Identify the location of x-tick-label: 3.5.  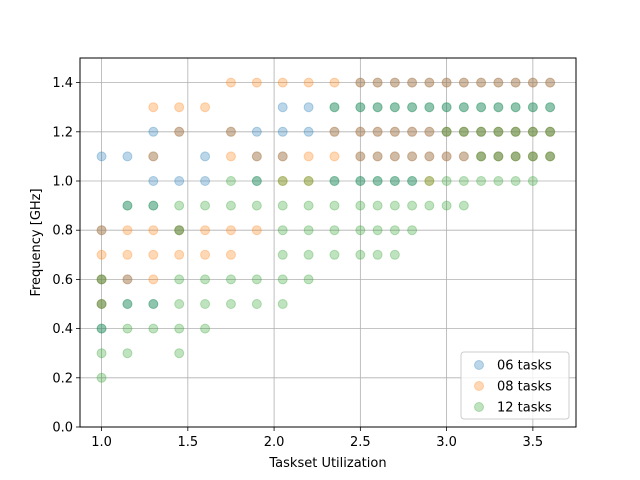
(533, 442).